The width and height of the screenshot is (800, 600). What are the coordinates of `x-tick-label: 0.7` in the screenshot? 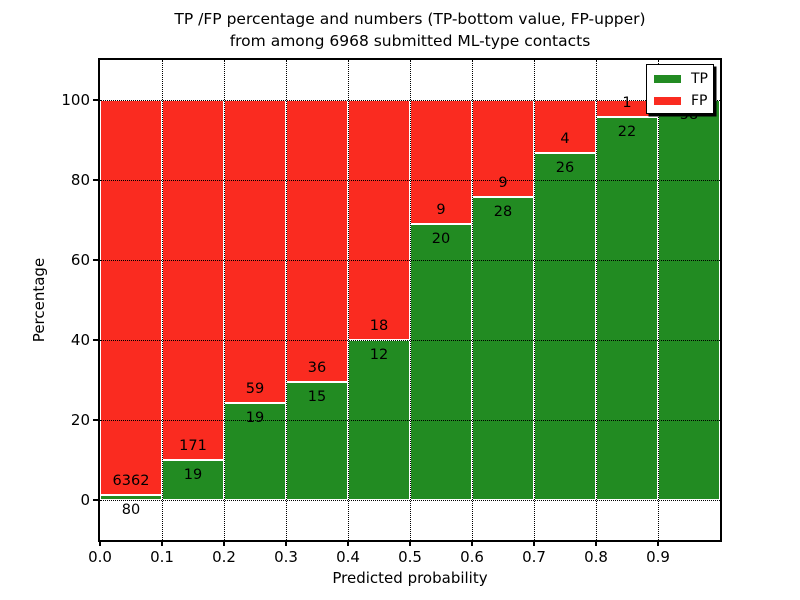 It's located at (534, 557).